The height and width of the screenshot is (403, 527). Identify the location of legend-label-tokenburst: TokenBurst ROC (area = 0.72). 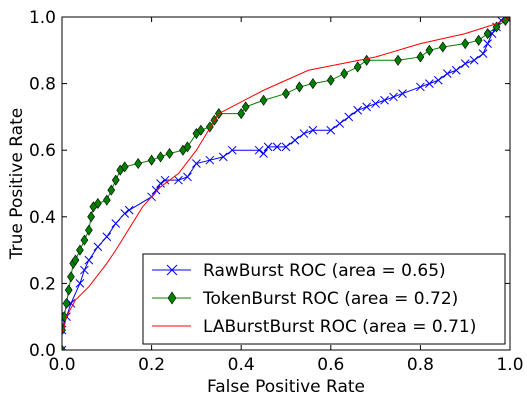
(330, 299).